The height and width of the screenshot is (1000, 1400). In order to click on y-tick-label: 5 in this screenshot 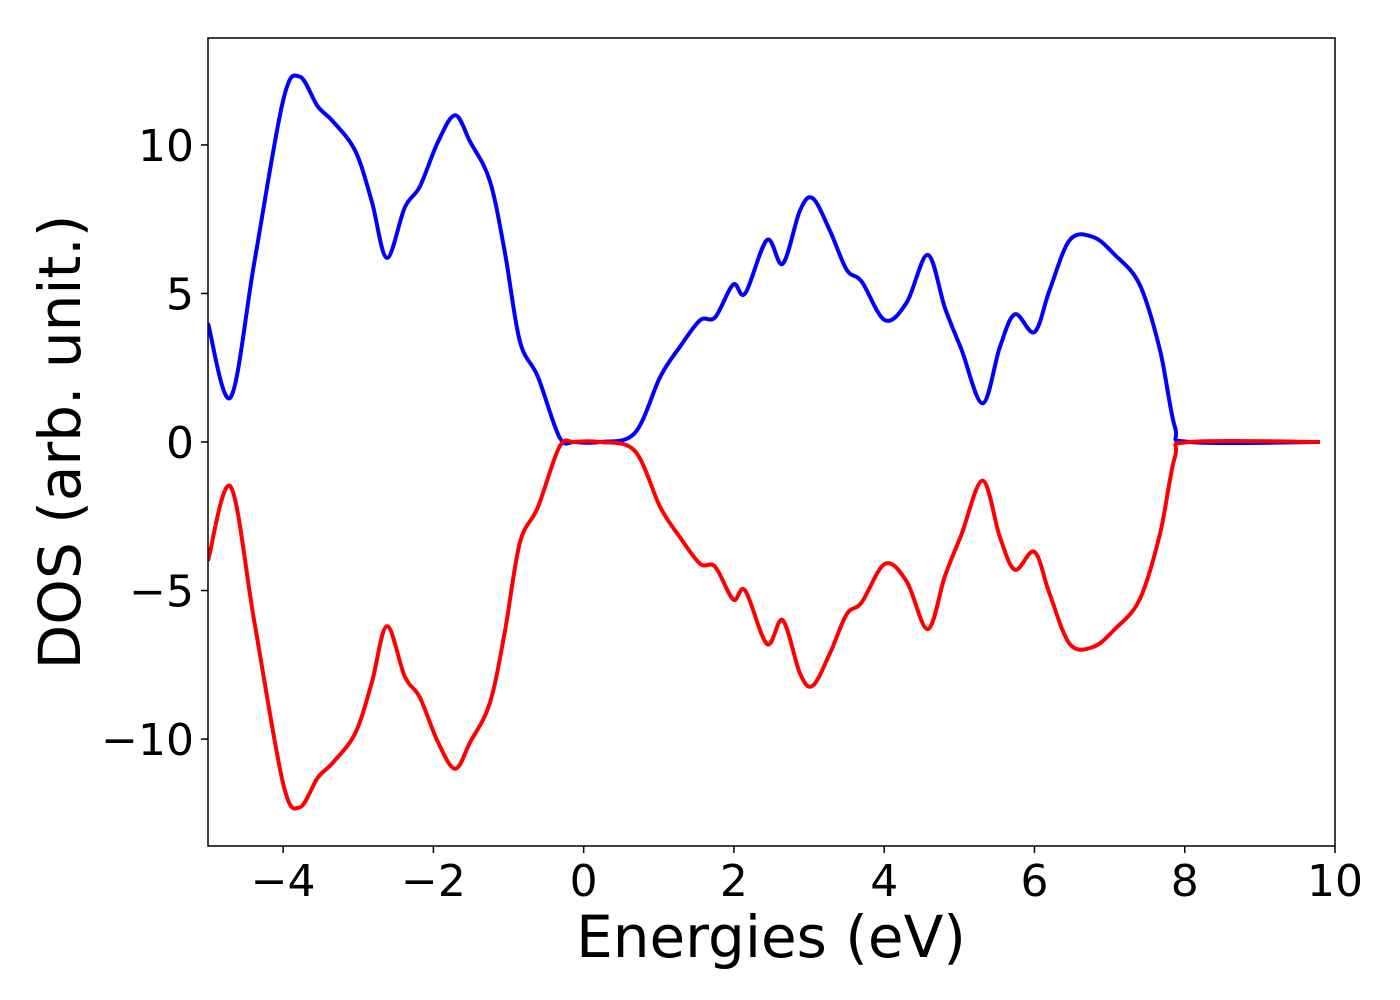, I will do `click(180, 294)`.